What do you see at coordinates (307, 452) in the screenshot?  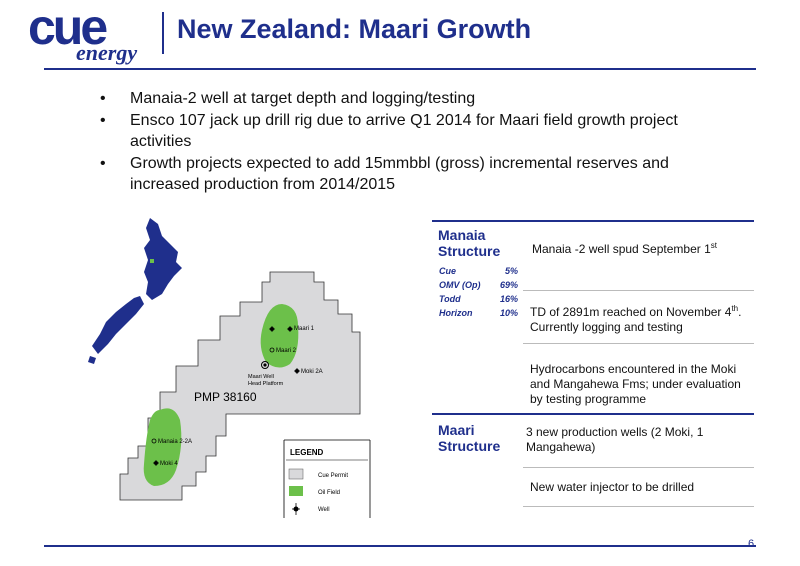 I see `legend-title: LEGEND` at bounding box center [307, 452].